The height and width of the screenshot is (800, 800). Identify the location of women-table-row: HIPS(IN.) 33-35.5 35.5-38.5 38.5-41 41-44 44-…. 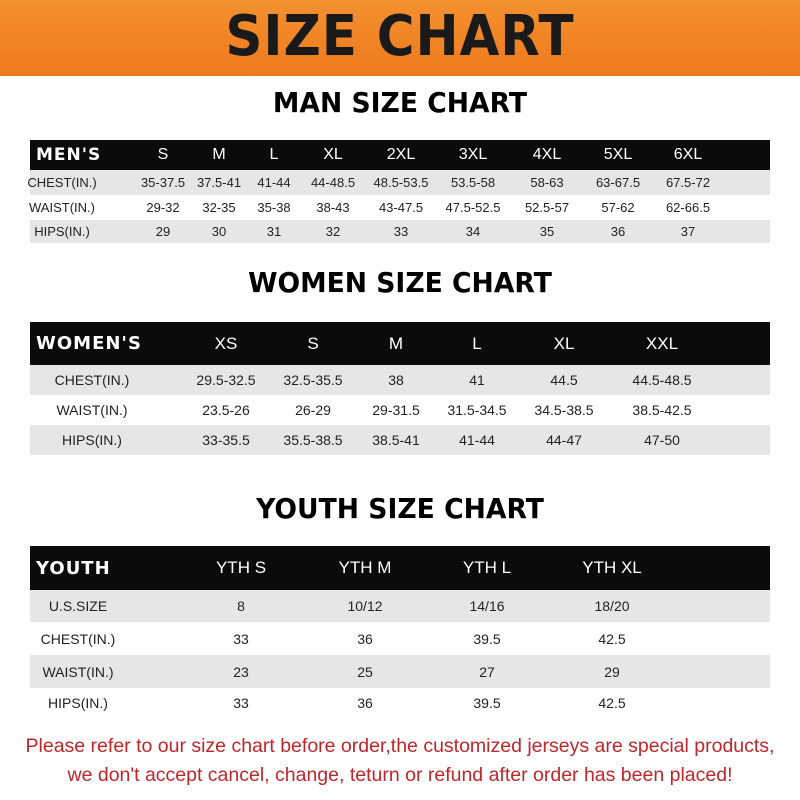
(400, 440).